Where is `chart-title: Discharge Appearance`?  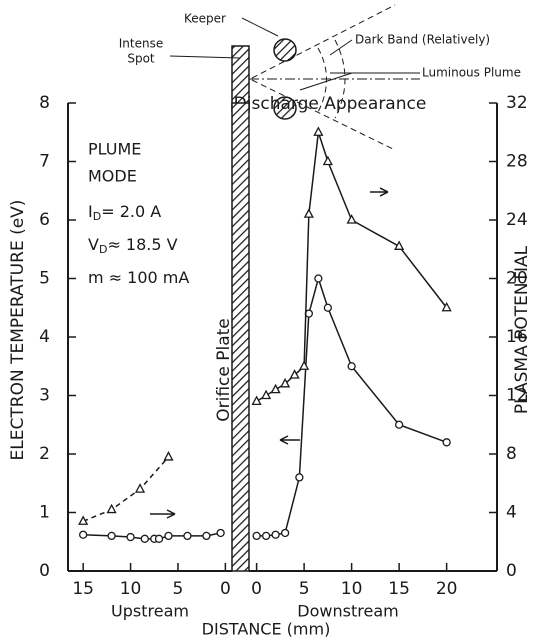 chart-title: Discharge Appearance is located at coordinates (330, 104).